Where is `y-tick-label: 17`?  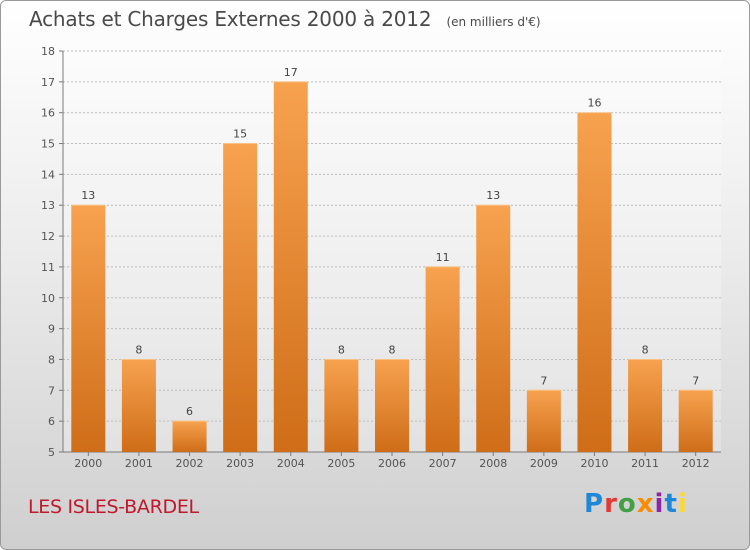
y-tick-label: 17 is located at coordinates (48, 82).